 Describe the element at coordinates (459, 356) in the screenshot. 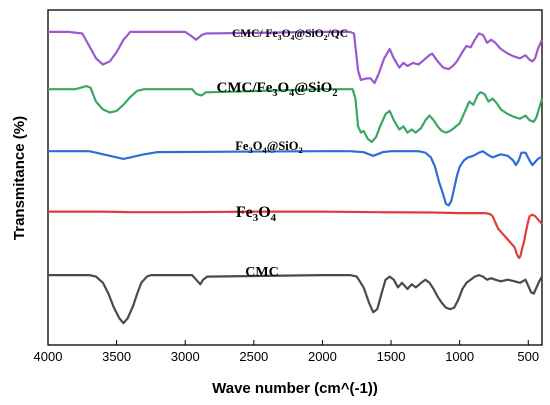

I see `x-tick-label: 1000` at that location.